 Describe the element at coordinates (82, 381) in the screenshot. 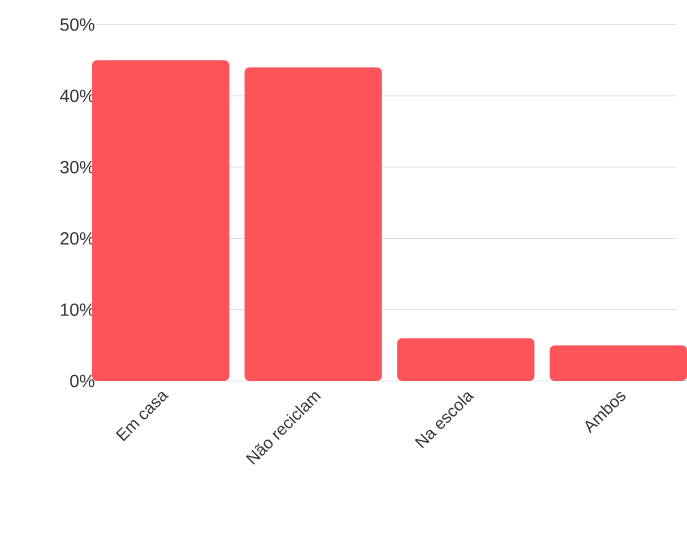

I see `y-tick-label: 0%` at that location.